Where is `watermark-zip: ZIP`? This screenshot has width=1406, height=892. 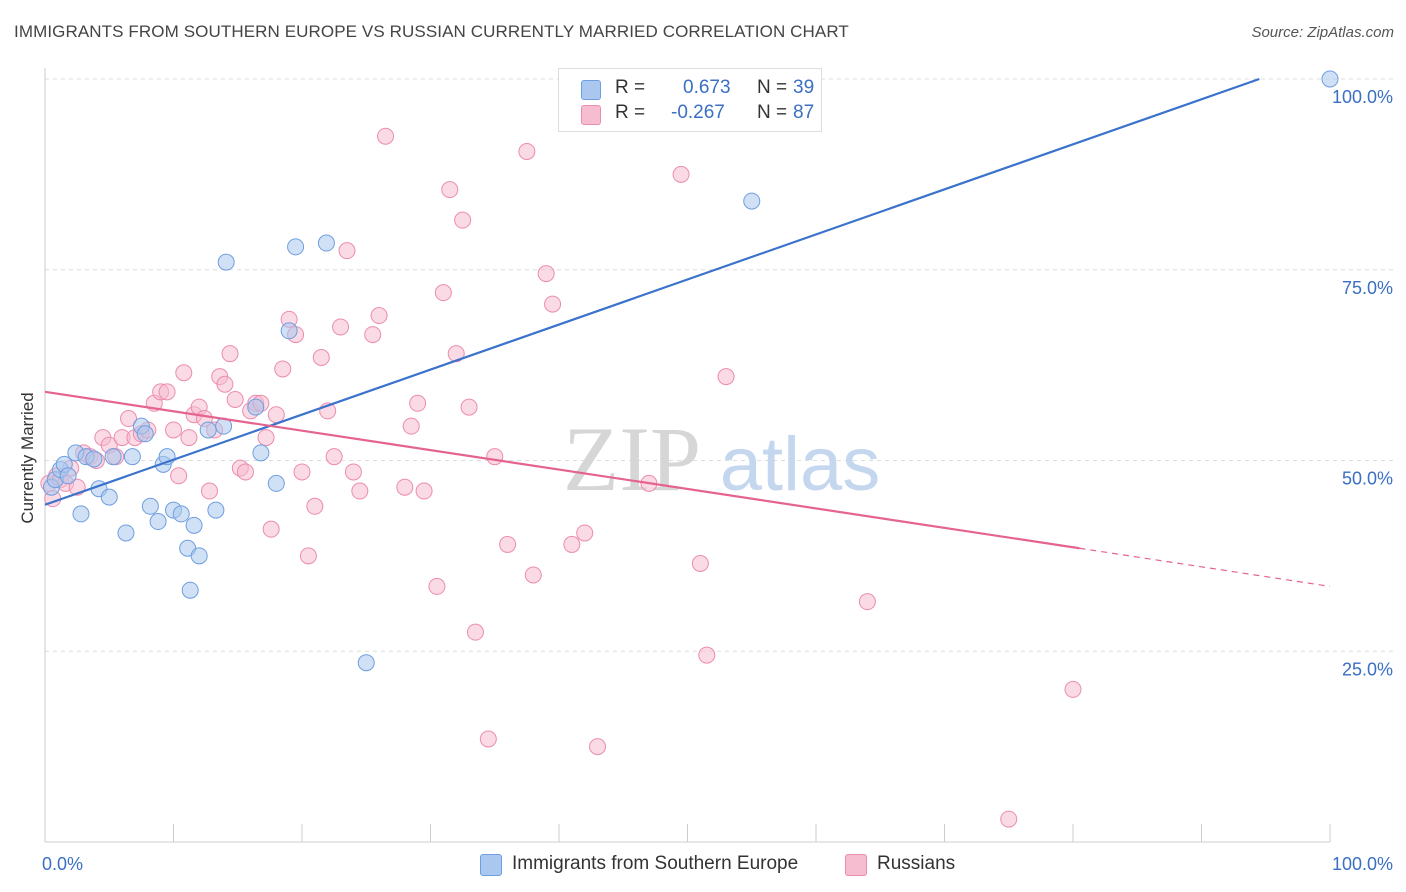
watermark-zip: ZIP is located at coordinates (632, 459).